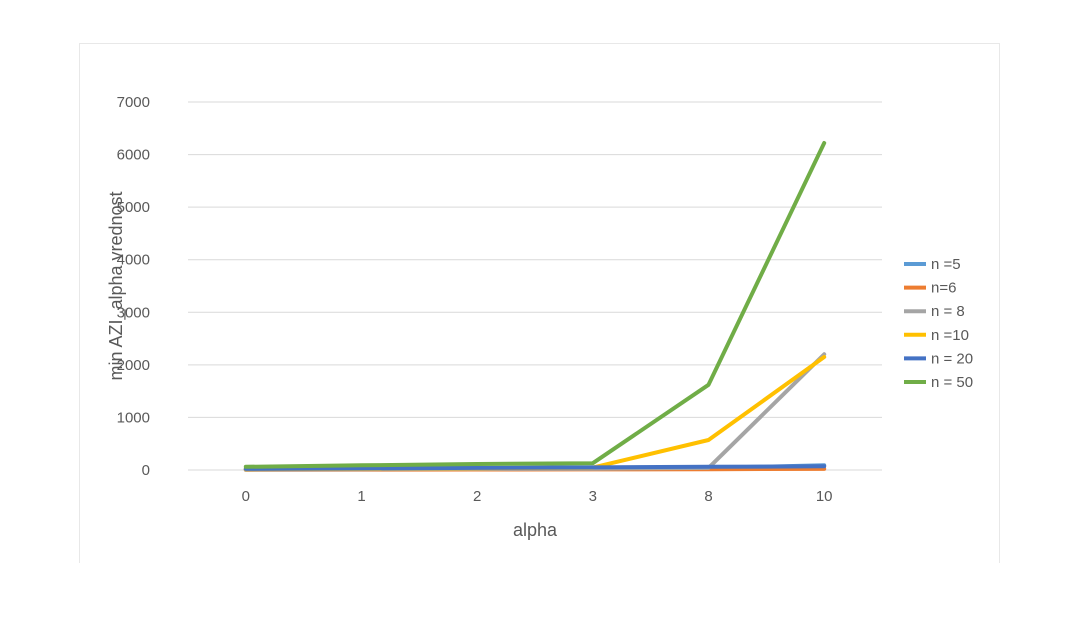 This screenshot has width=1080, height=644. What do you see at coordinates (361, 496) in the screenshot?
I see `x-tick-label: 1` at bounding box center [361, 496].